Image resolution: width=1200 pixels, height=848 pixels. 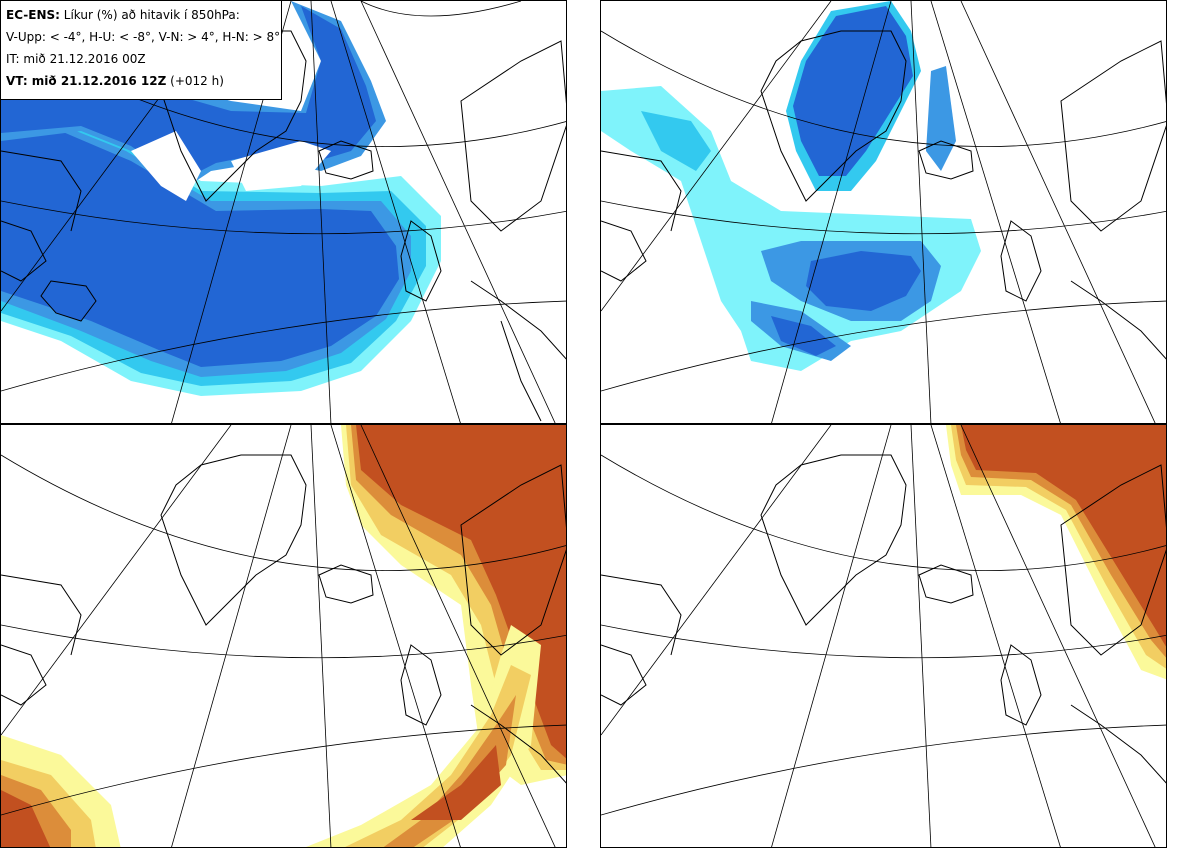 I want to click on title-text: Líkur (%) að hitavik í 850hPa:, so click(x=151, y=15).